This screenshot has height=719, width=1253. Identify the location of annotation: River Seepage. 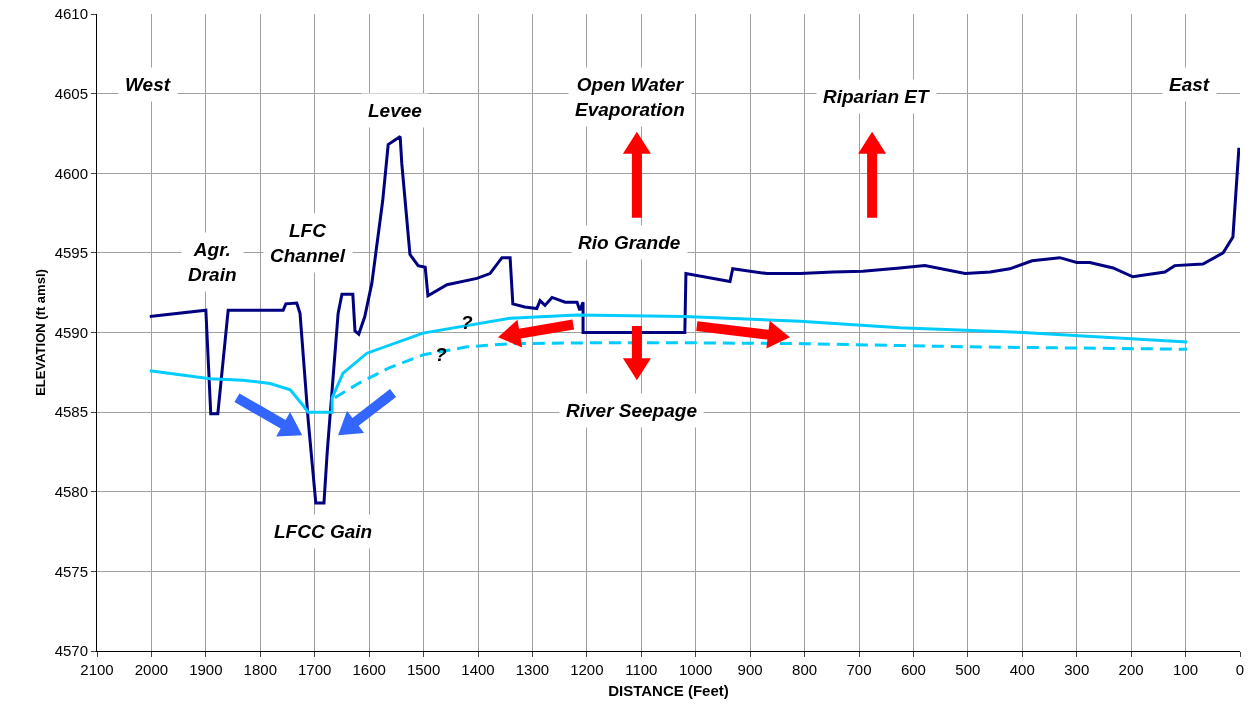
(632, 410).